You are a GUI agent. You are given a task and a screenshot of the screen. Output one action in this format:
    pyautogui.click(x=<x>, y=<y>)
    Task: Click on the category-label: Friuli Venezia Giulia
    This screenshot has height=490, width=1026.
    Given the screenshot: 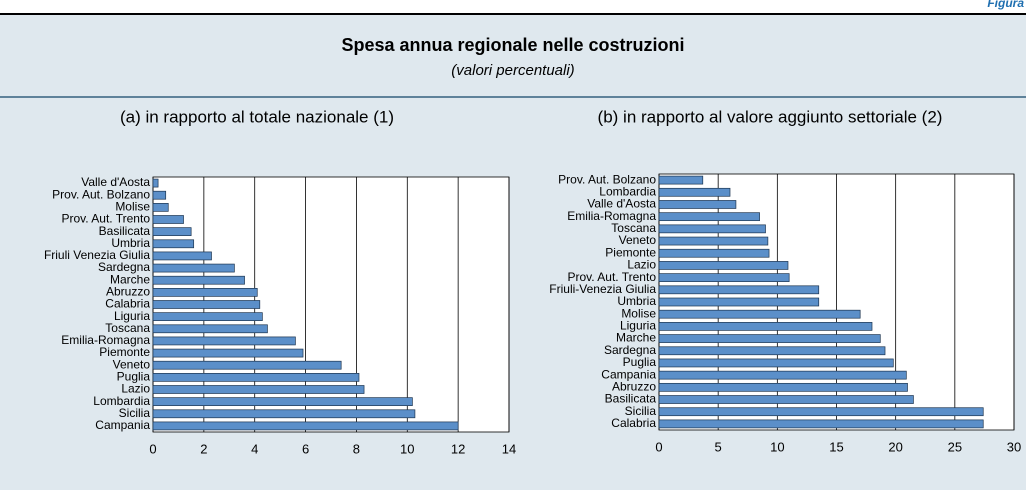 What is the action you would take?
    pyautogui.click(x=97, y=255)
    